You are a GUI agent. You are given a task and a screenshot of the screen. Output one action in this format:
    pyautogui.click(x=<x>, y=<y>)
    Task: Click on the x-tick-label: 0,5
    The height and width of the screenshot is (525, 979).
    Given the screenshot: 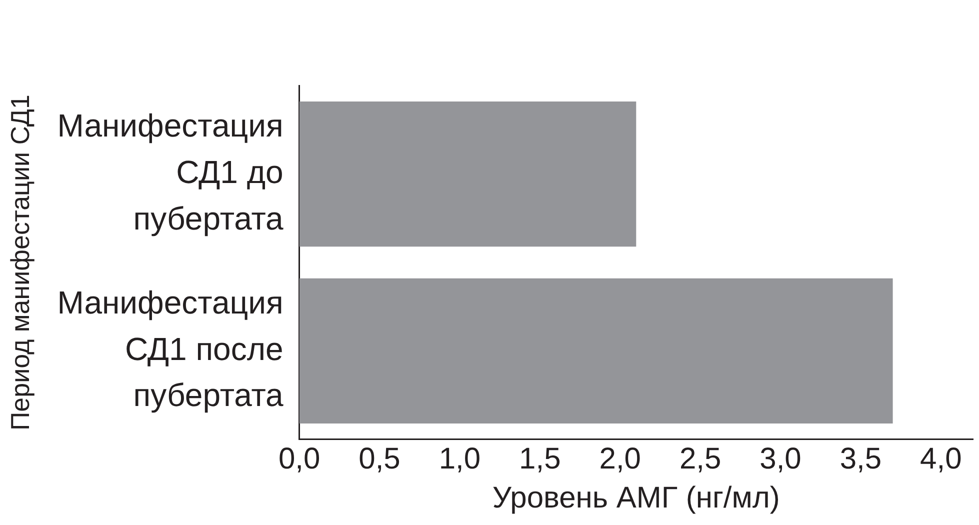 What is the action you would take?
    pyautogui.click(x=379, y=459)
    